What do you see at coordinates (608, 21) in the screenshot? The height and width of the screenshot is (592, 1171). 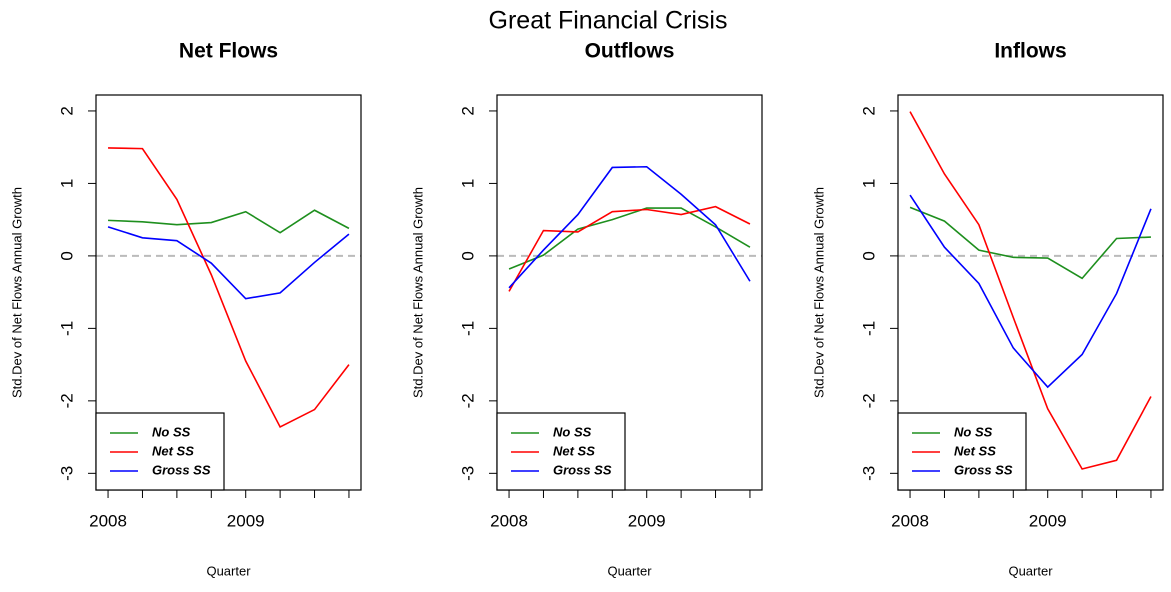 I see `figure-title: Great Financial Crisis` at bounding box center [608, 21].